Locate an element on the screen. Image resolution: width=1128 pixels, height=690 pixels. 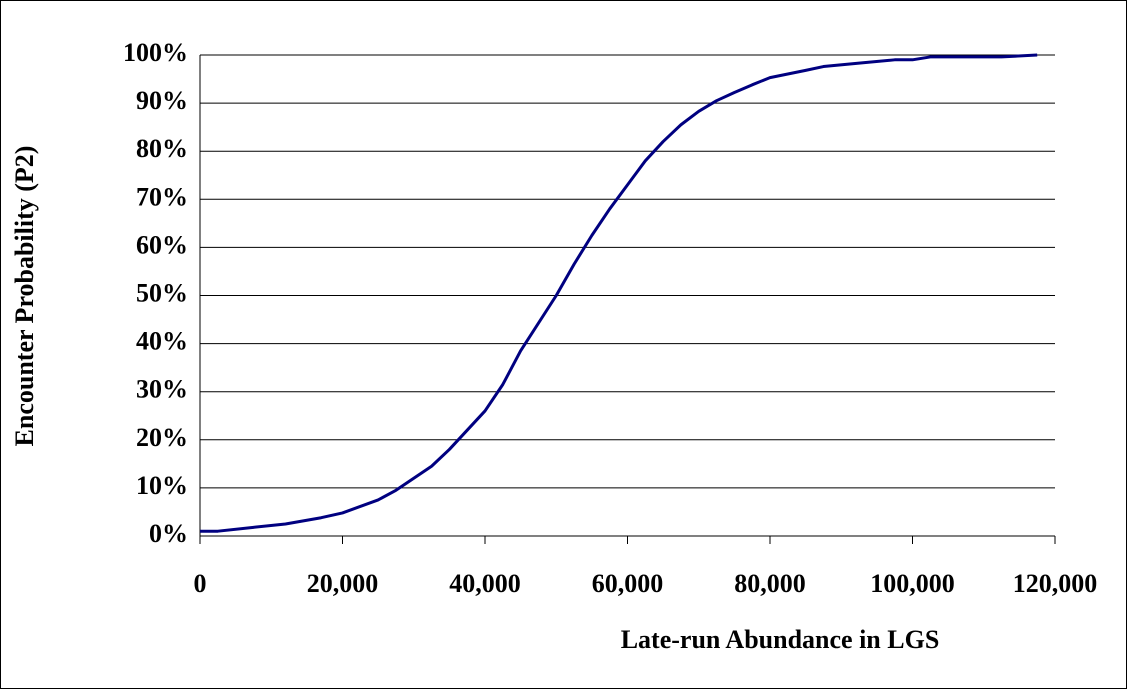
y-tick-label: 40% is located at coordinates (162, 341).